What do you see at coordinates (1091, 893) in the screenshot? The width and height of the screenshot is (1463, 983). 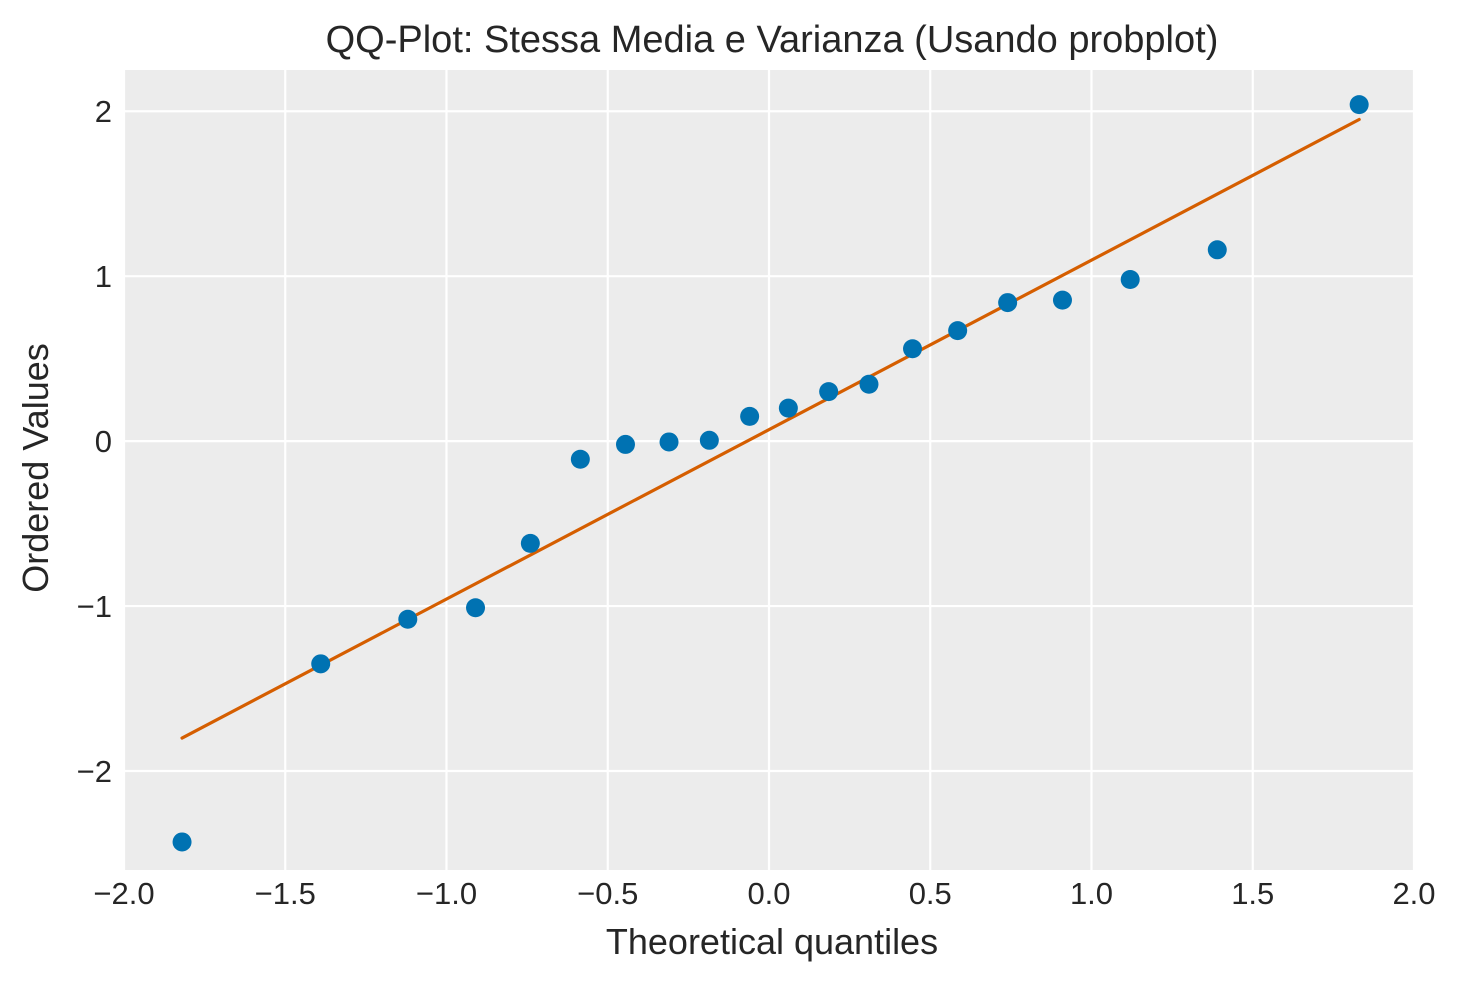 I see `x-tick-label: 1.0` at bounding box center [1091, 893].